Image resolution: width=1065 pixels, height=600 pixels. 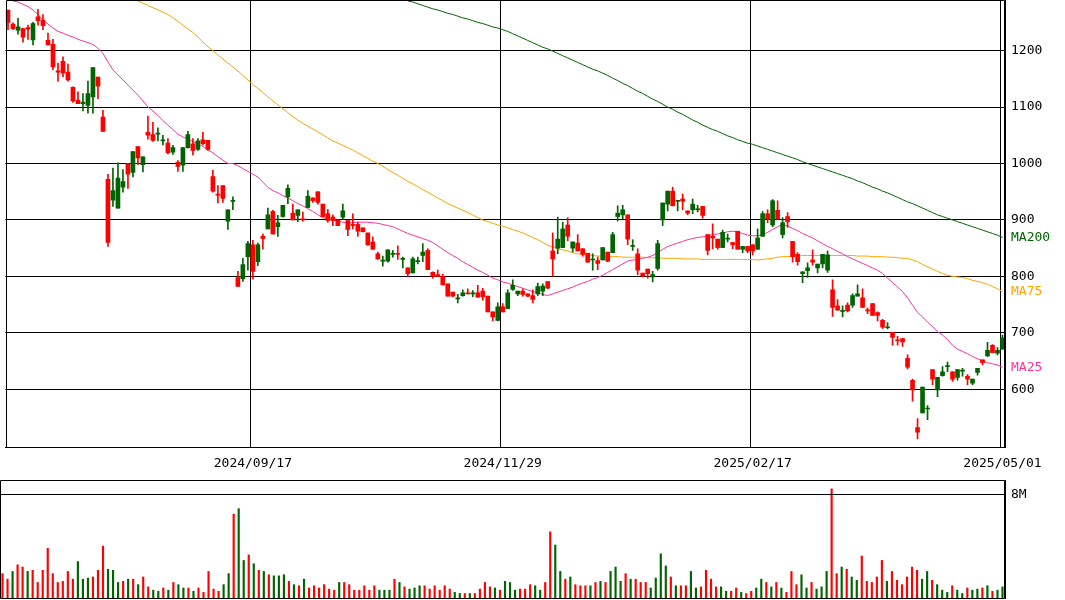 I want to click on y-tick-label: 1100, so click(x=1027, y=106).